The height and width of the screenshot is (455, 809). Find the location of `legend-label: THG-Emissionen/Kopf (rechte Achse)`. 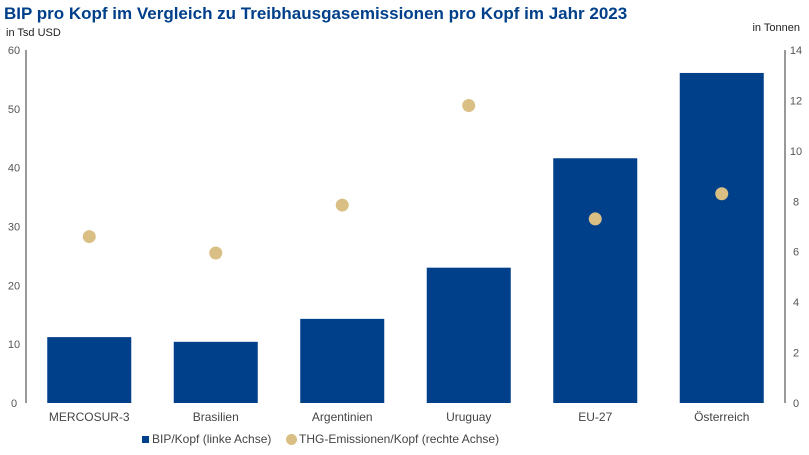

legend-label: THG-Emissionen/Kopf (rechte Achse) is located at coordinates (399, 439).